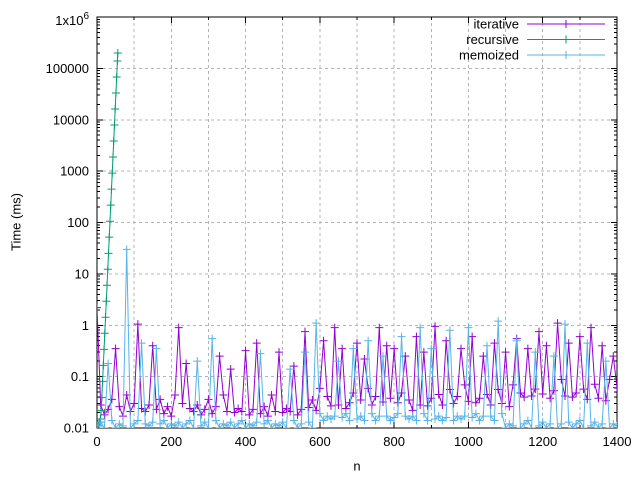 This screenshot has width=640, height=480. What do you see at coordinates (320, 441) in the screenshot?
I see `x-tick-label: 600` at bounding box center [320, 441].